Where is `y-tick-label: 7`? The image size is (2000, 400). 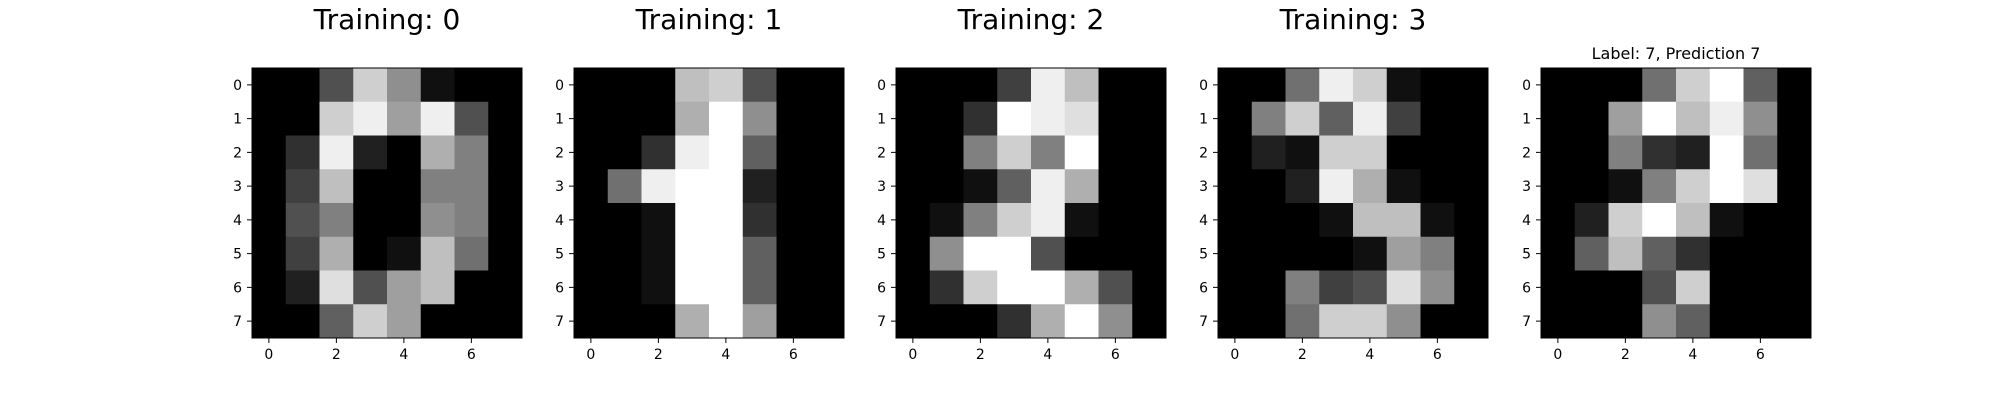 y-tick-label: 7 is located at coordinates (237, 322).